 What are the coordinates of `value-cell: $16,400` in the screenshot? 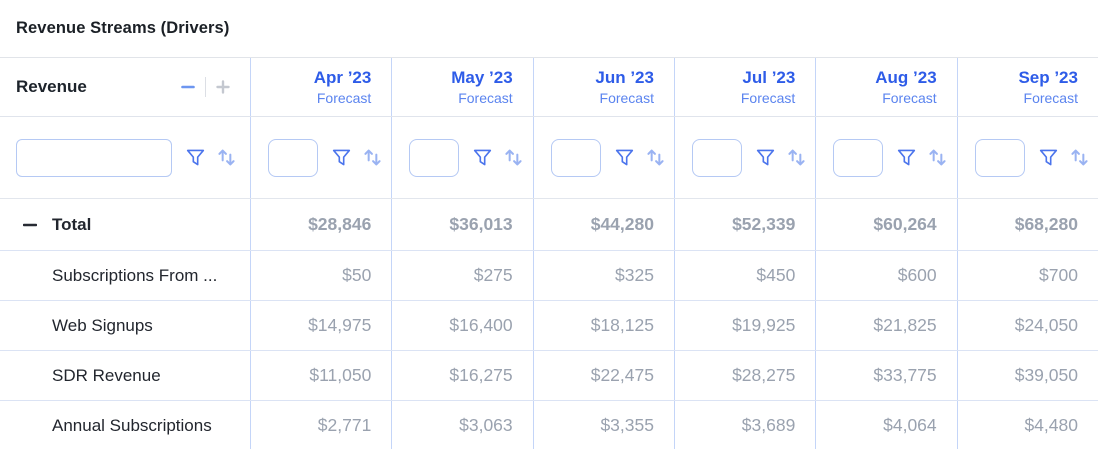 It's located at (461, 325).